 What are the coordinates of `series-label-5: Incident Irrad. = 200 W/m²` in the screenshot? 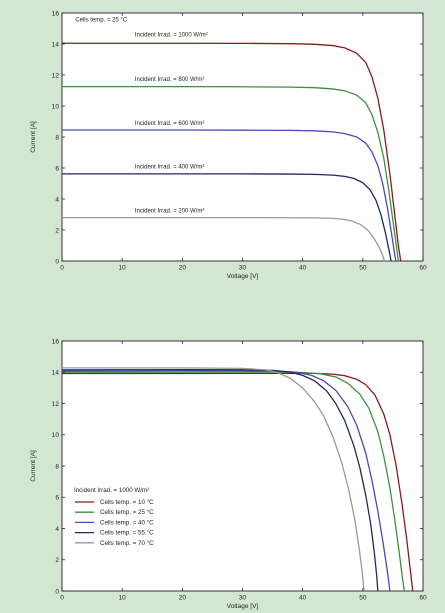 It's located at (170, 211).